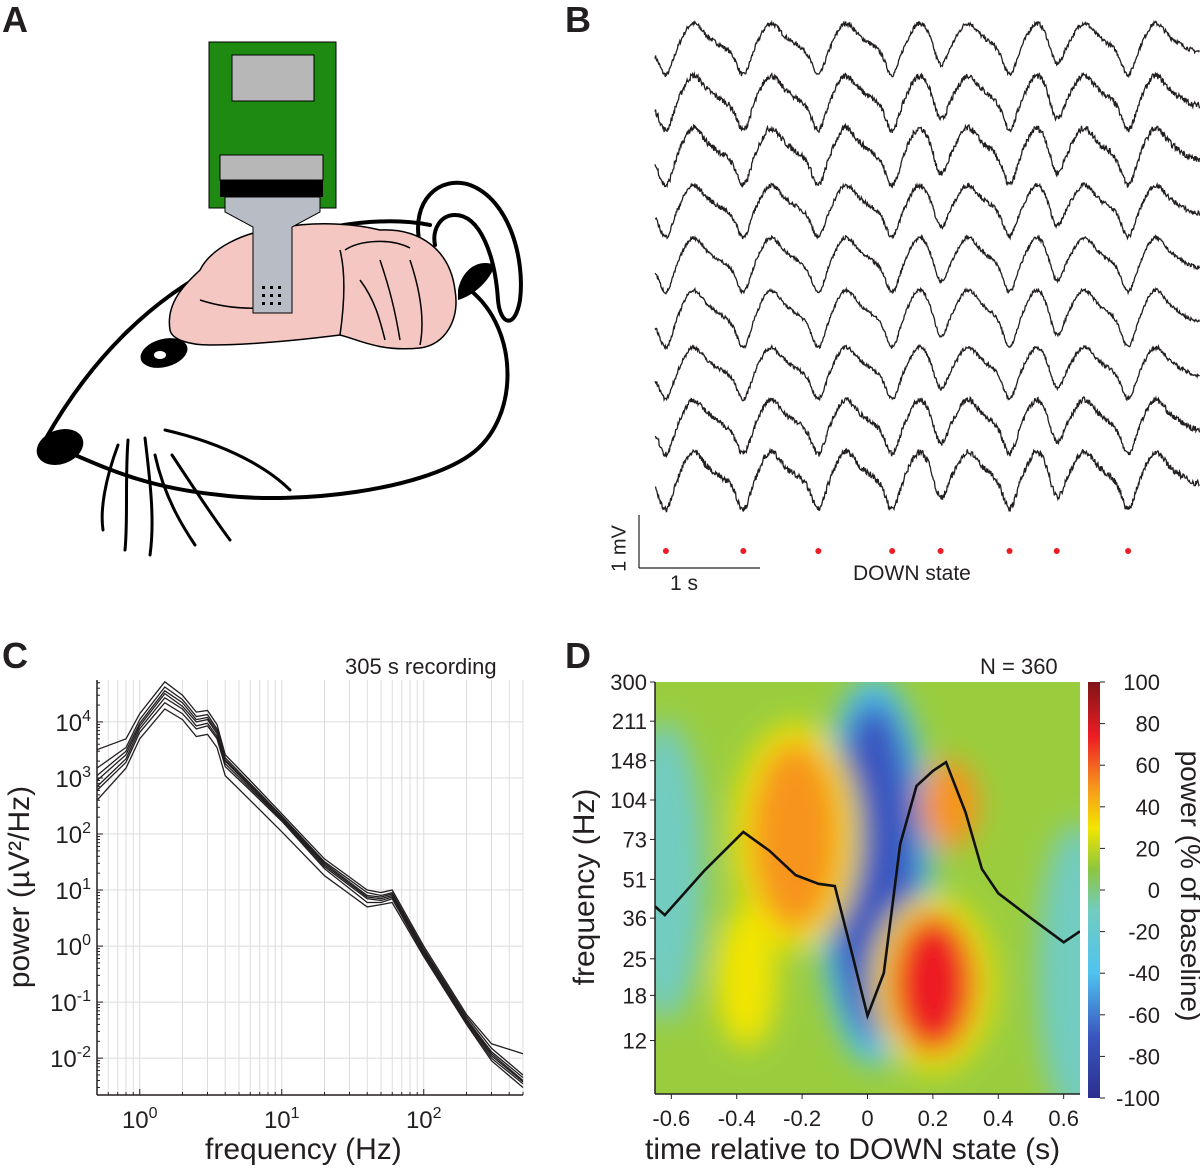  I want to click on colorbar-tick-label: 40, so click(1148, 807).